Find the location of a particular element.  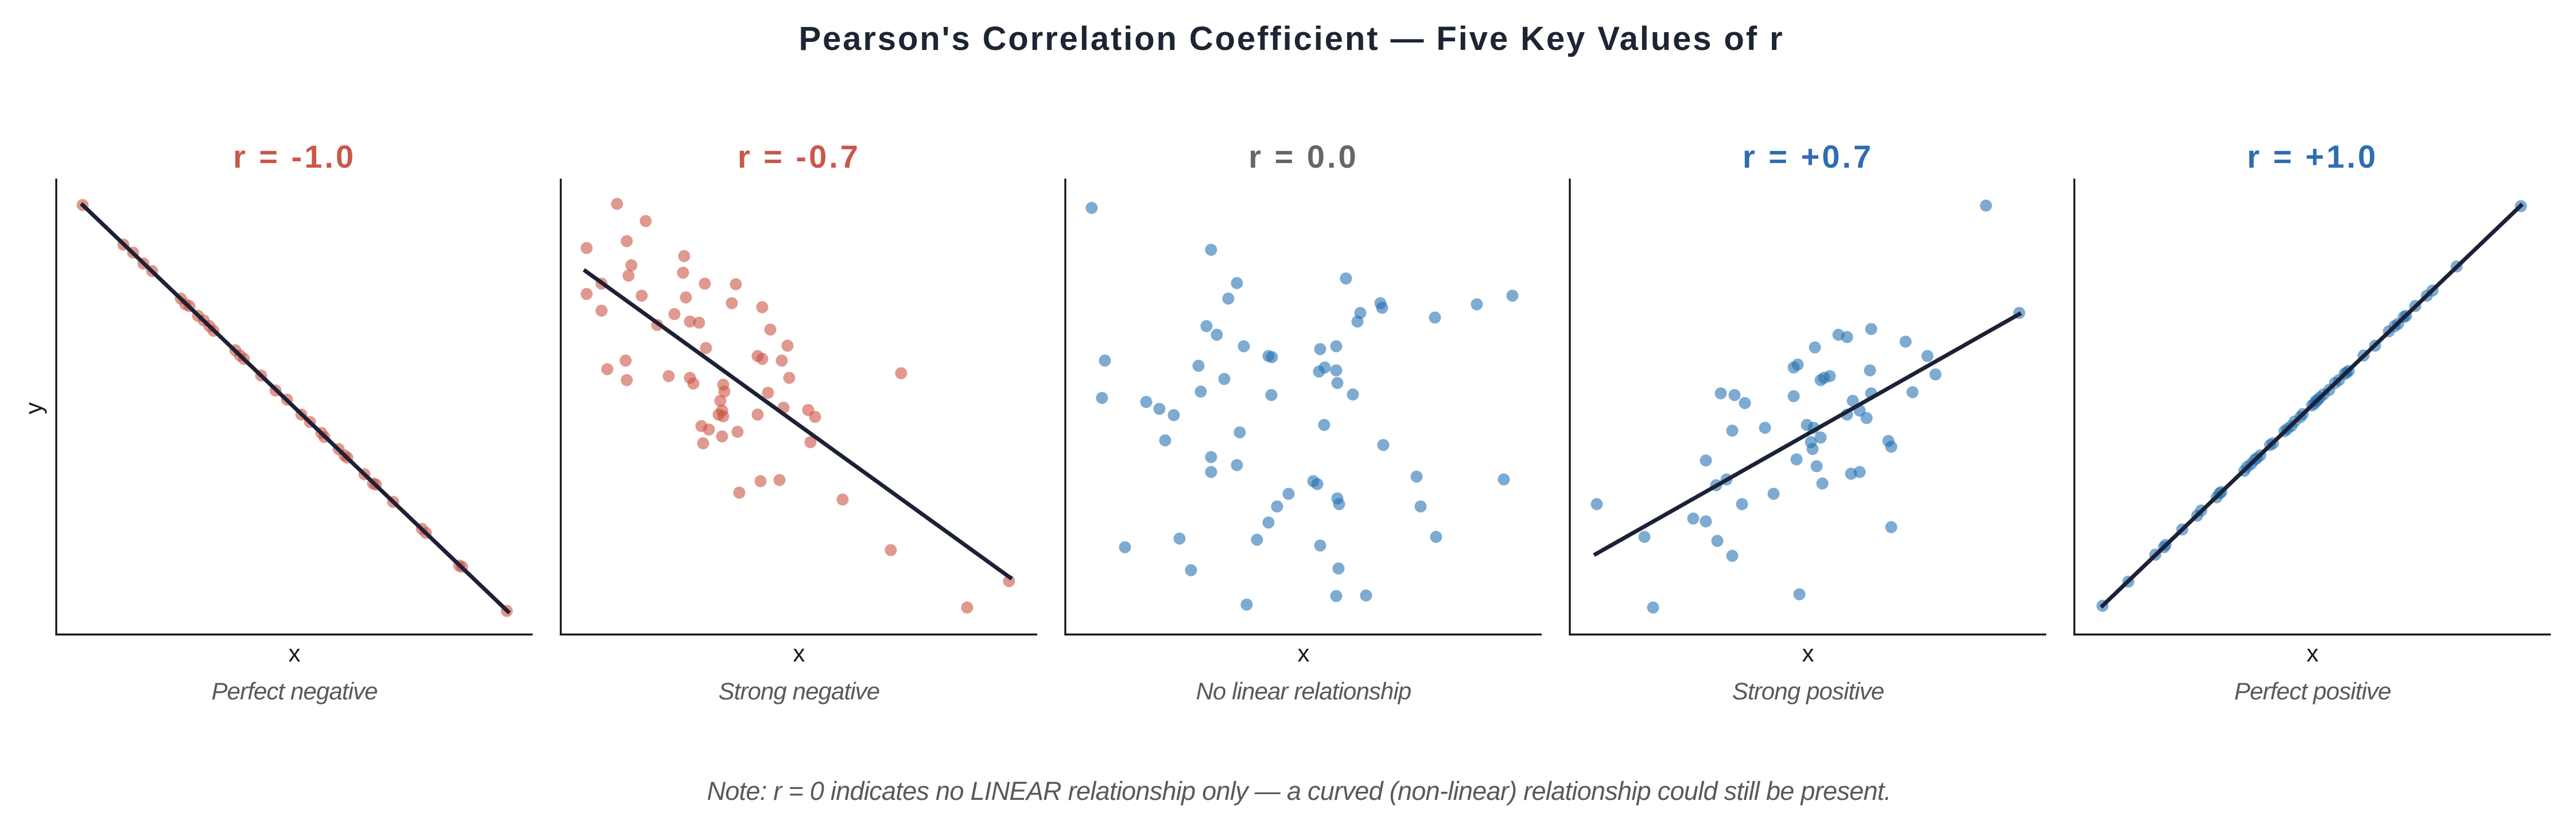

svg-text: r = -1.0 is located at coordinates (294, 156).